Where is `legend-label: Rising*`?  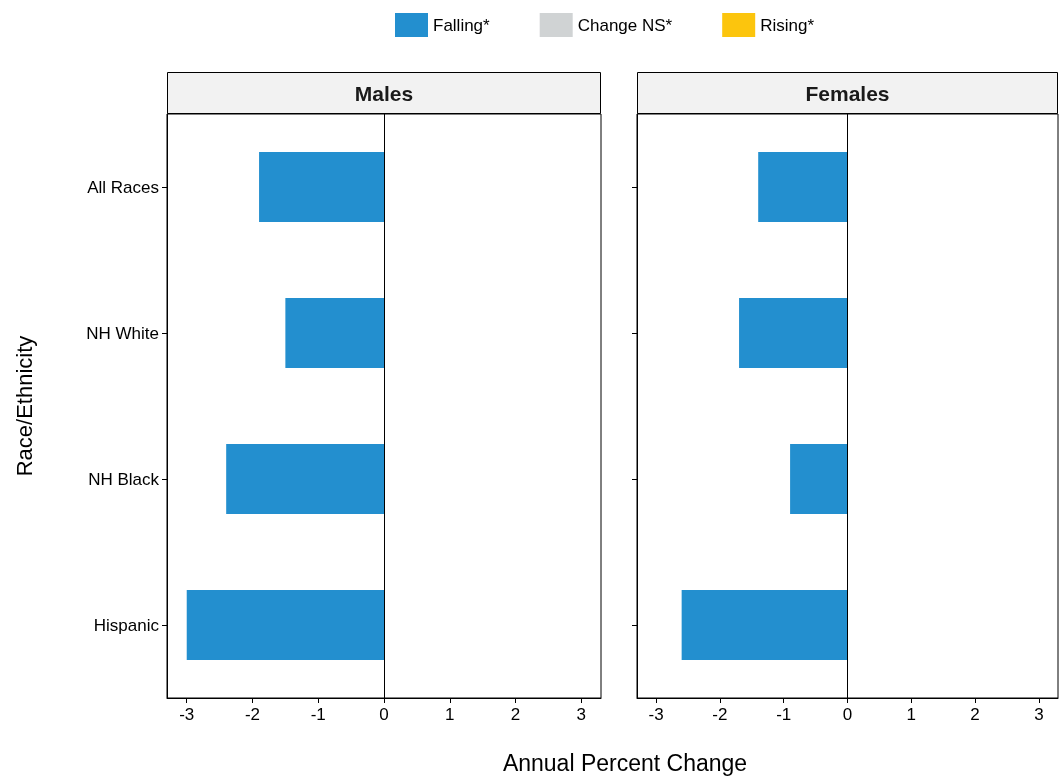
legend-label: Rising* is located at coordinates (787, 25).